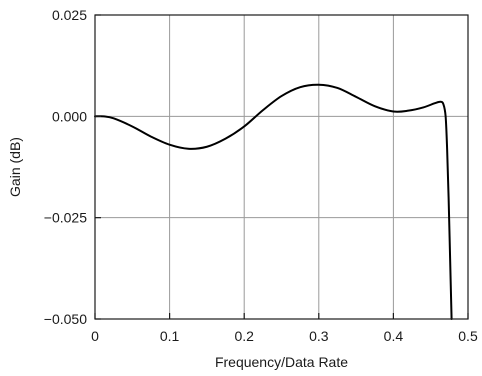 The height and width of the screenshot is (376, 482). What do you see at coordinates (244, 336) in the screenshot?
I see `x-tick-label: 0.2` at bounding box center [244, 336].